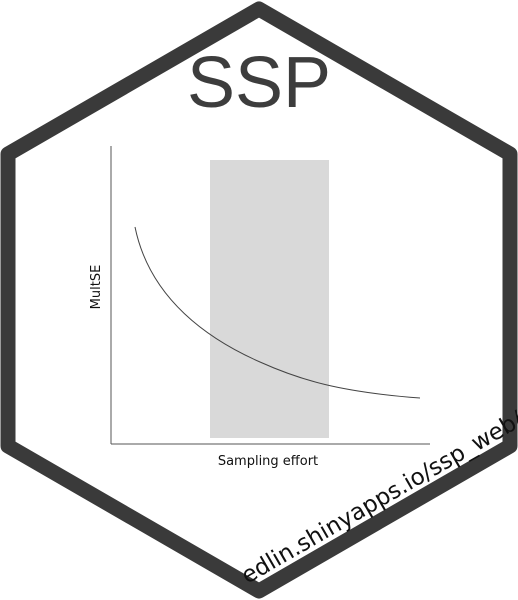 This screenshot has width=518, height=600. Describe the element at coordinates (268, 461) in the screenshot. I see `x-axis-label: Sampling effort` at that location.